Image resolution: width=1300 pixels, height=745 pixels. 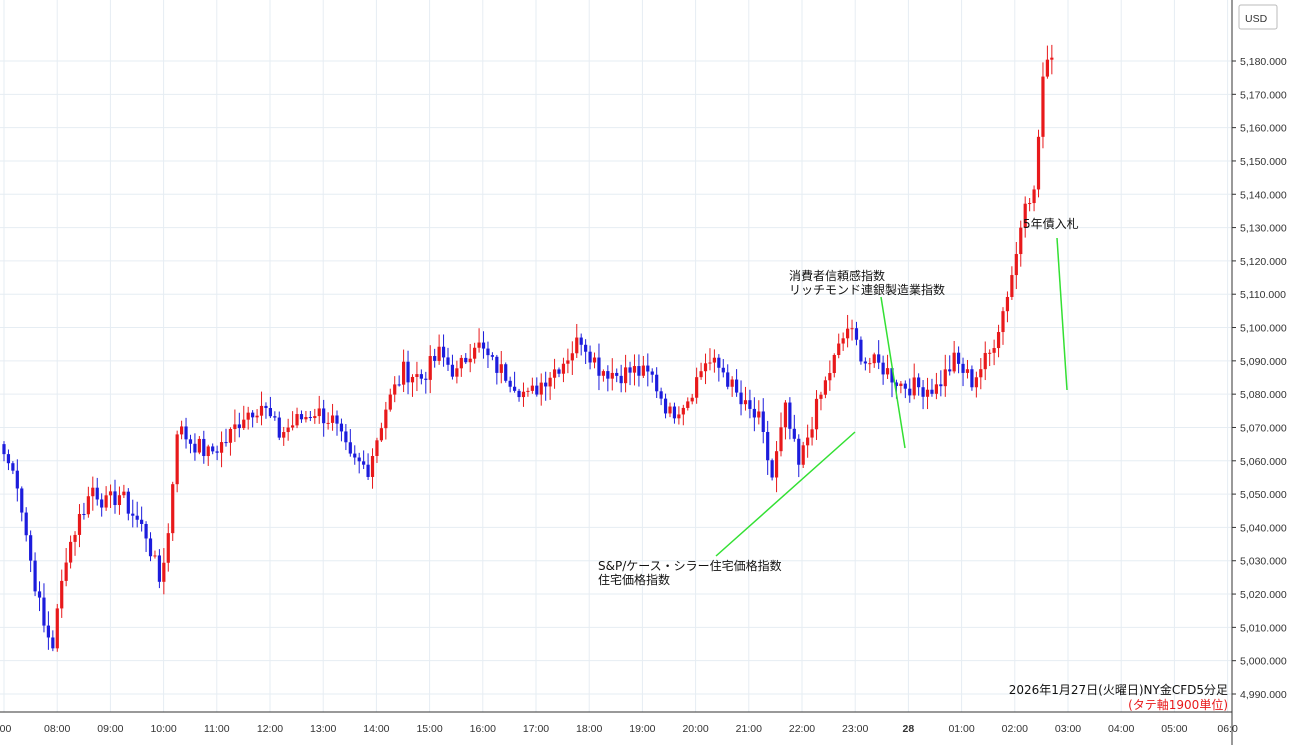 I want to click on annotation-label: S&P/ケース・シラー住宅価格指数, so click(x=690, y=565).